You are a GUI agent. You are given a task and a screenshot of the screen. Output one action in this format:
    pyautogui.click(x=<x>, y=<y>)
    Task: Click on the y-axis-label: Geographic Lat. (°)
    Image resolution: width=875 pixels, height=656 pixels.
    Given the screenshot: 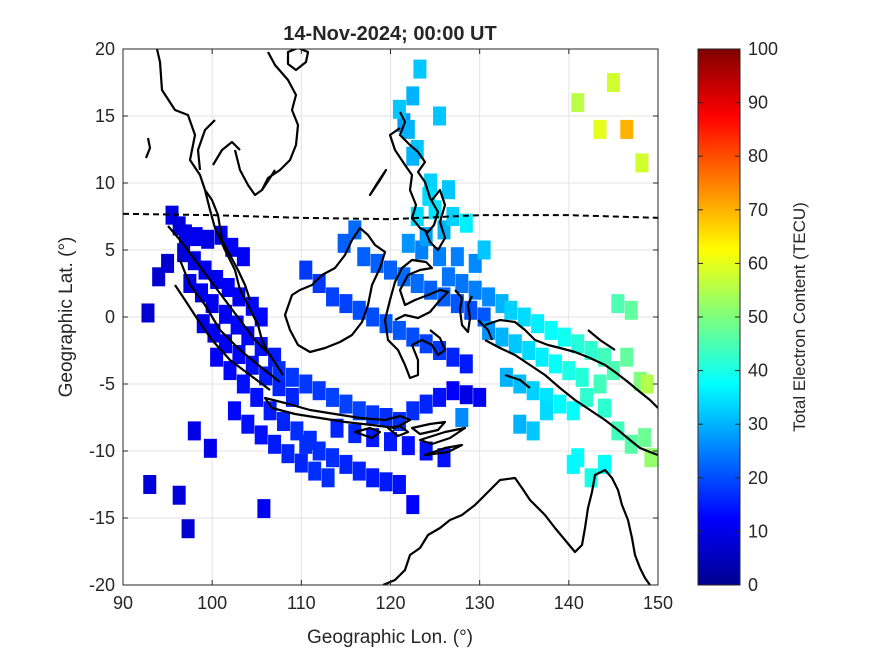 What is the action you would take?
    pyautogui.click(x=66, y=317)
    